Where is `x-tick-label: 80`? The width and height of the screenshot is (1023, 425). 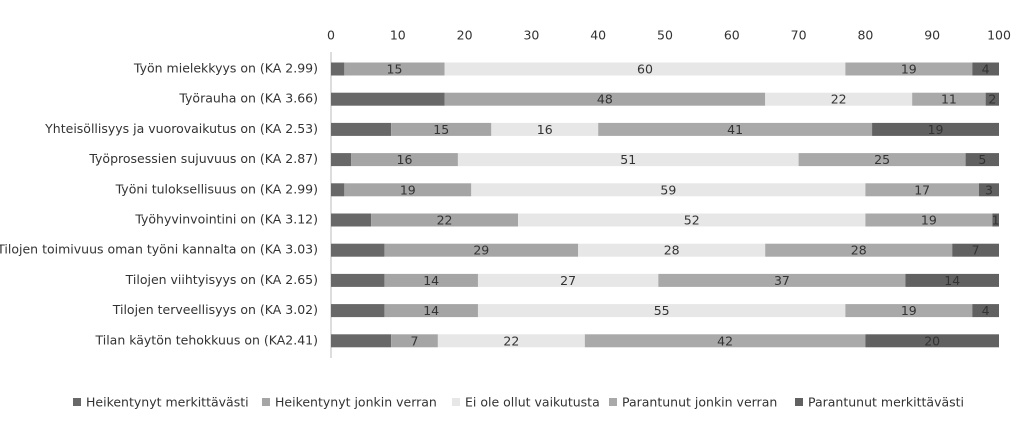
x-tick-label: 80 is located at coordinates (865, 35).